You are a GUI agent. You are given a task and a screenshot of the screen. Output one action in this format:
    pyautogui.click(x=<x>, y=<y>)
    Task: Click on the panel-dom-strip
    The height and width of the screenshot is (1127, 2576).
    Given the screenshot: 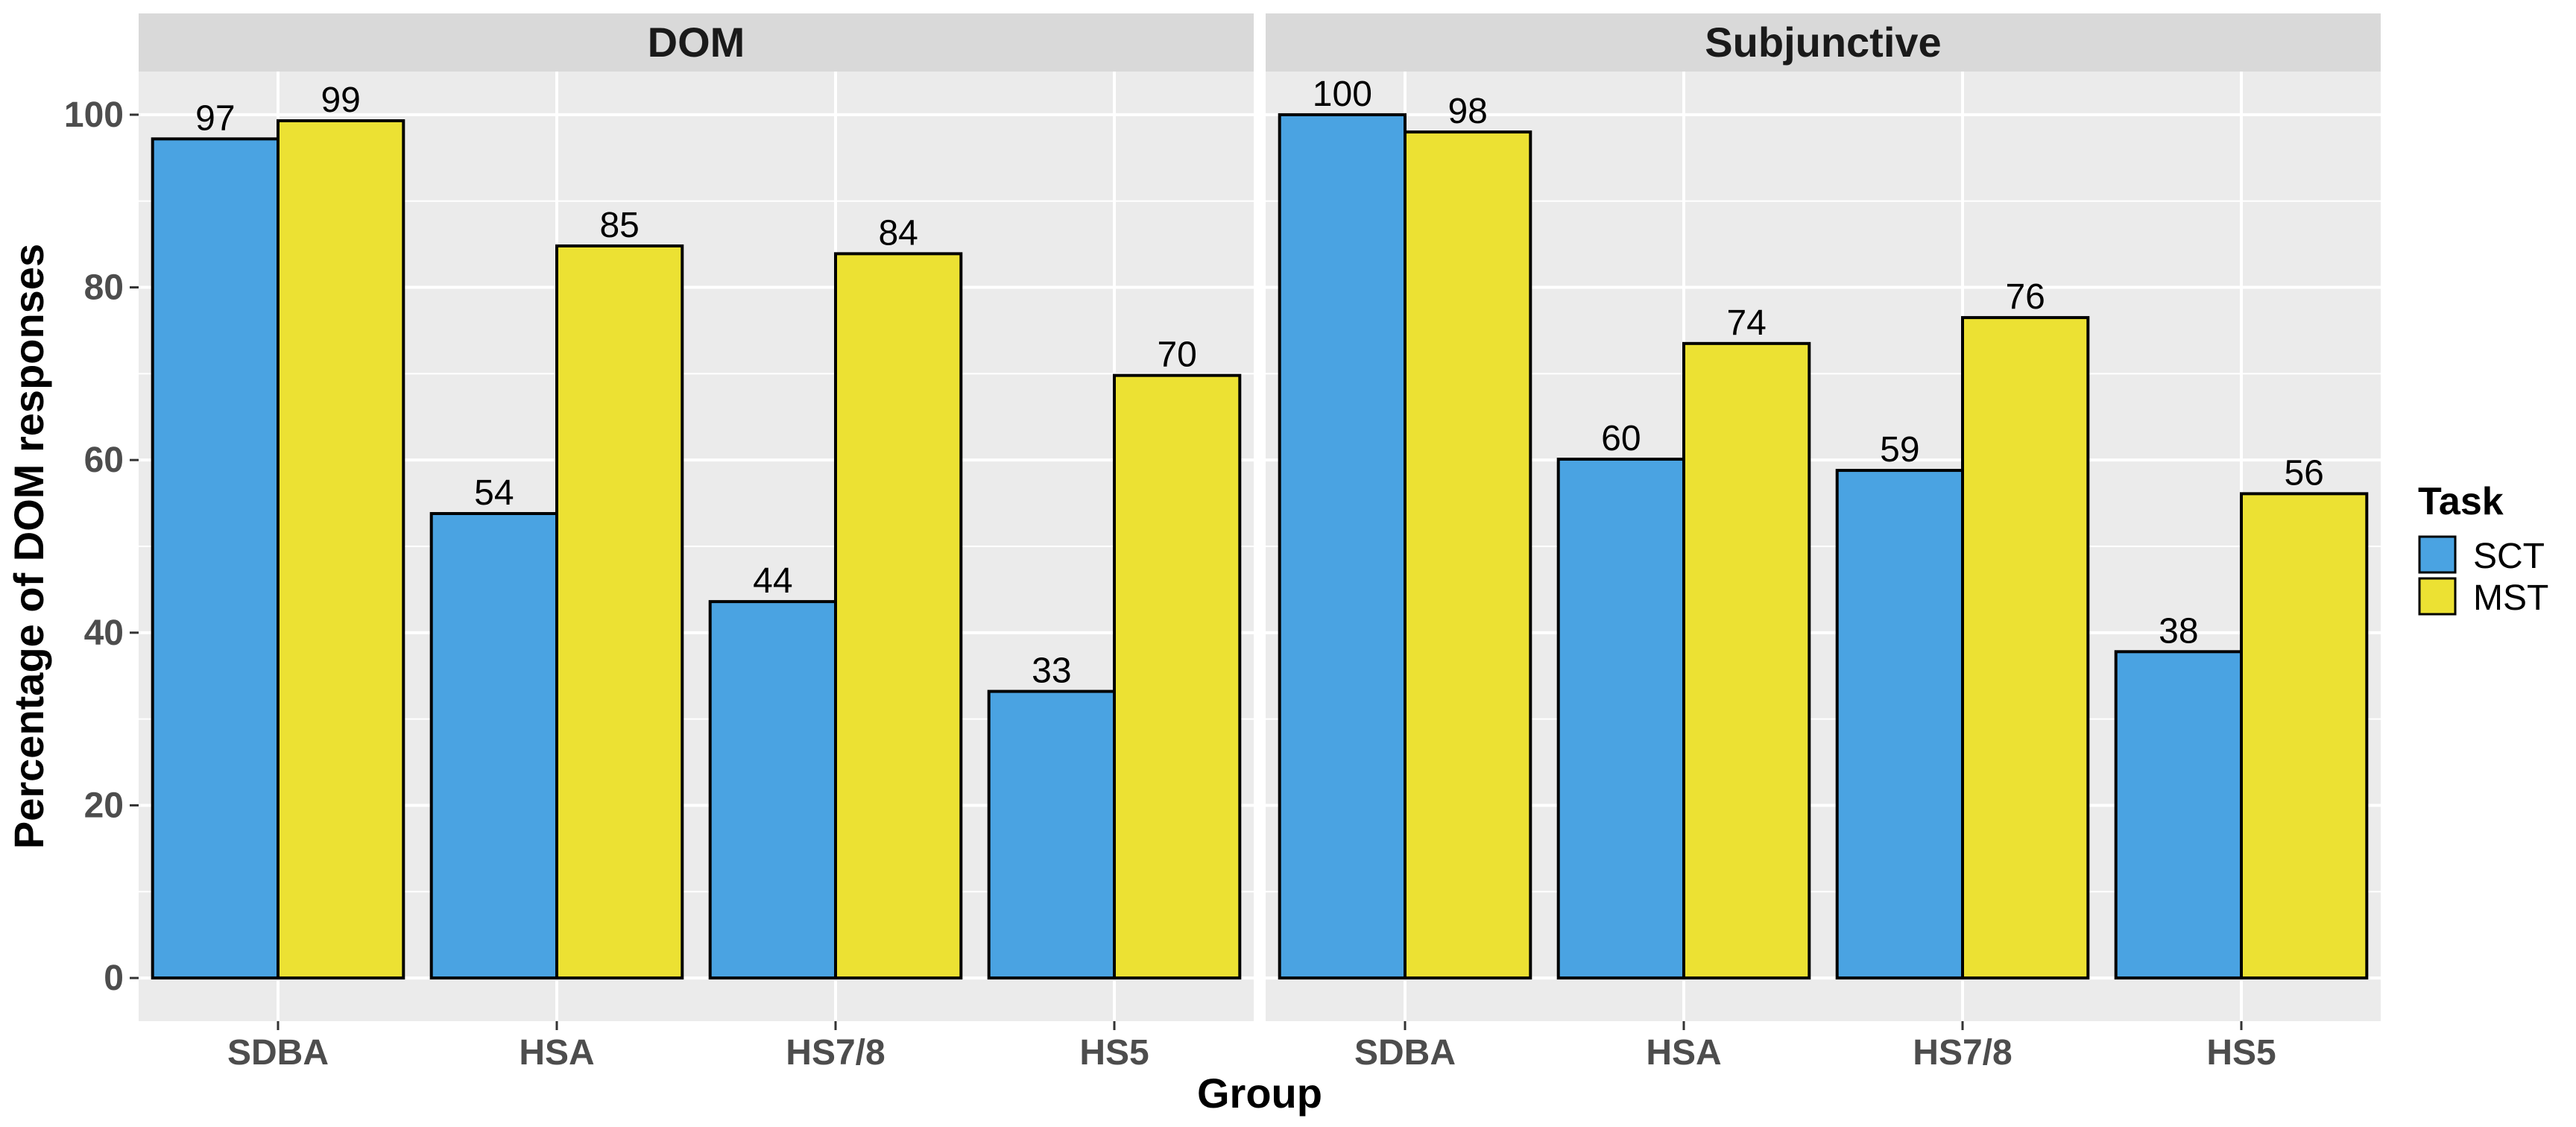 What is the action you would take?
    pyautogui.click(x=696, y=42)
    